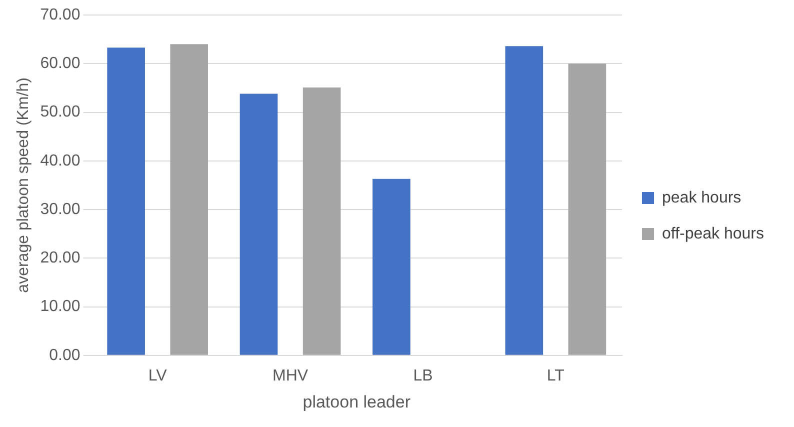  I want to click on y-tick-label: 20.00, so click(60, 258).